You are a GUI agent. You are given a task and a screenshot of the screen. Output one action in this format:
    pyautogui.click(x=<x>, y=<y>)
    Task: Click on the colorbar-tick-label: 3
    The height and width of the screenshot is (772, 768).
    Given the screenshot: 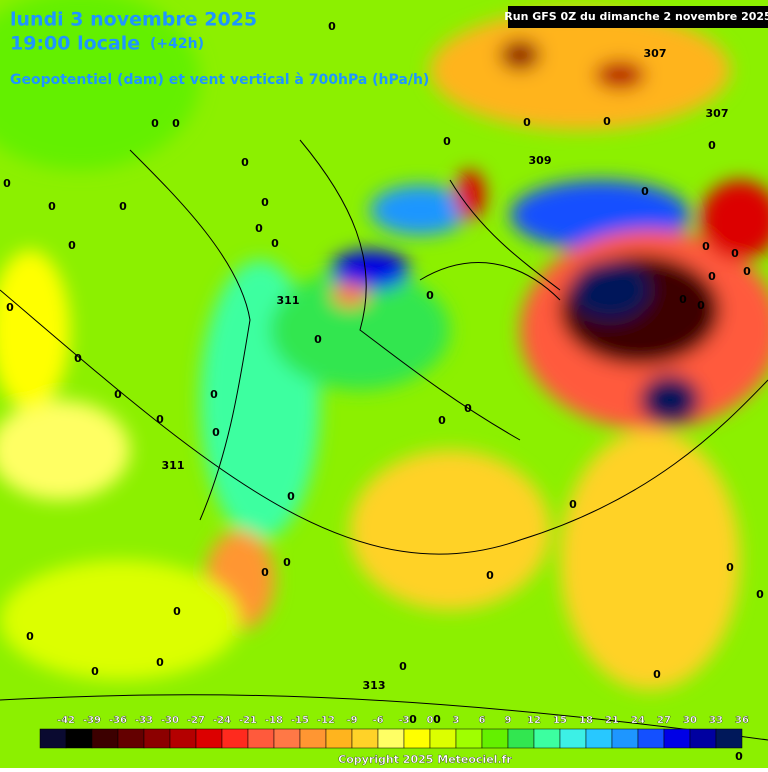 What is the action you would take?
    pyautogui.click(x=456, y=720)
    